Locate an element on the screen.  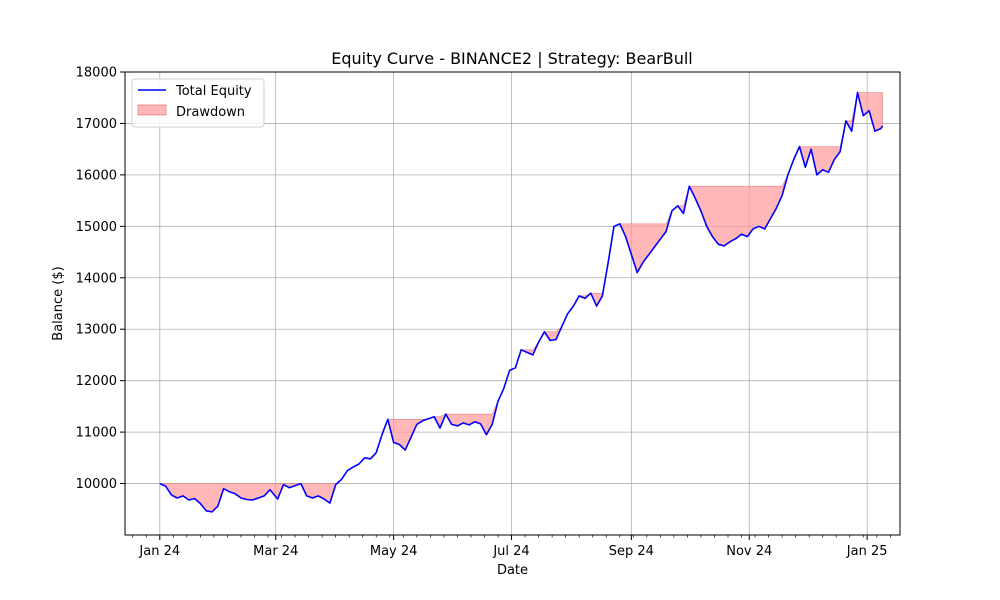
y-tick-label: 16000 is located at coordinates (96, 175).